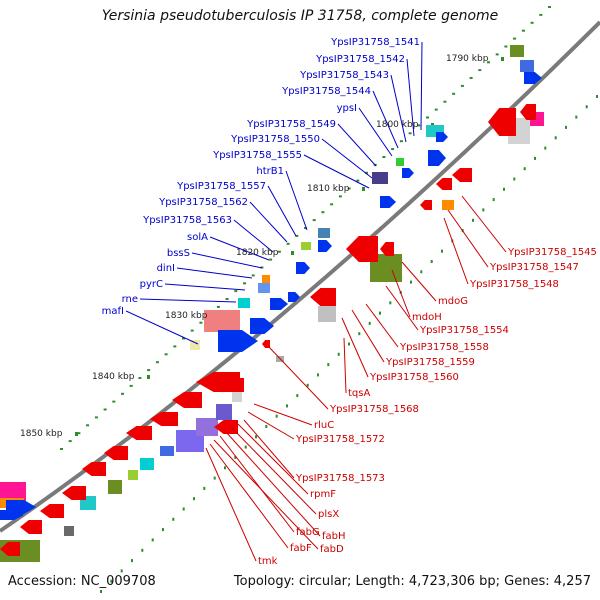 This screenshot has width=600, height=600. Describe the element at coordinates (166, 268) in the screenshot. I see `forward-gene-label: dinI` at that location.